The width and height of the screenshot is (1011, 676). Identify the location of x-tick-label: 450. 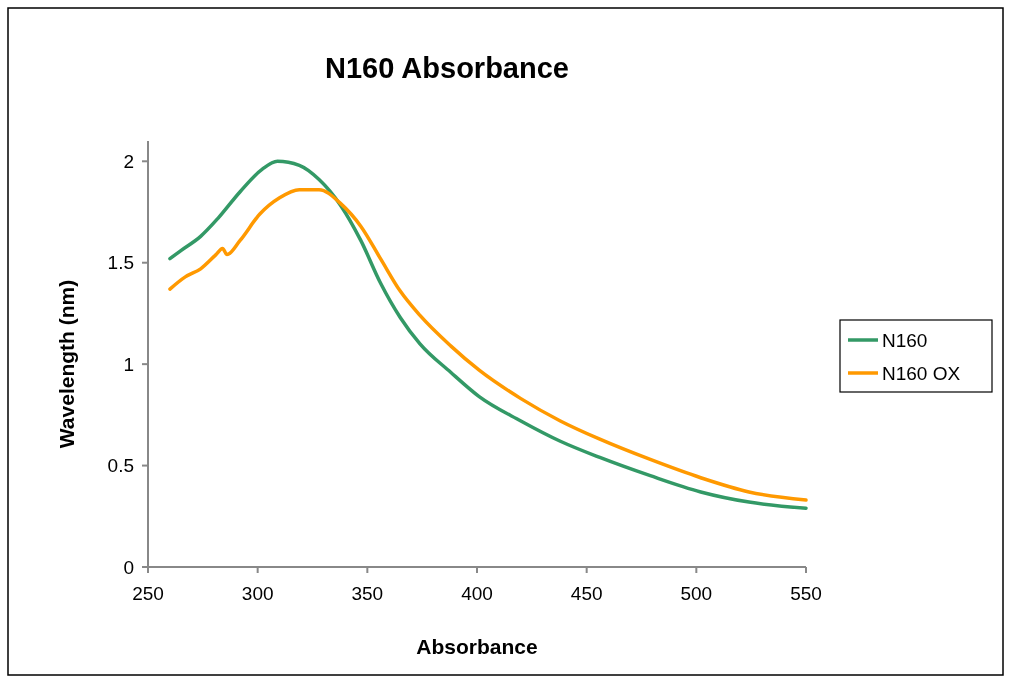
(586, 593).